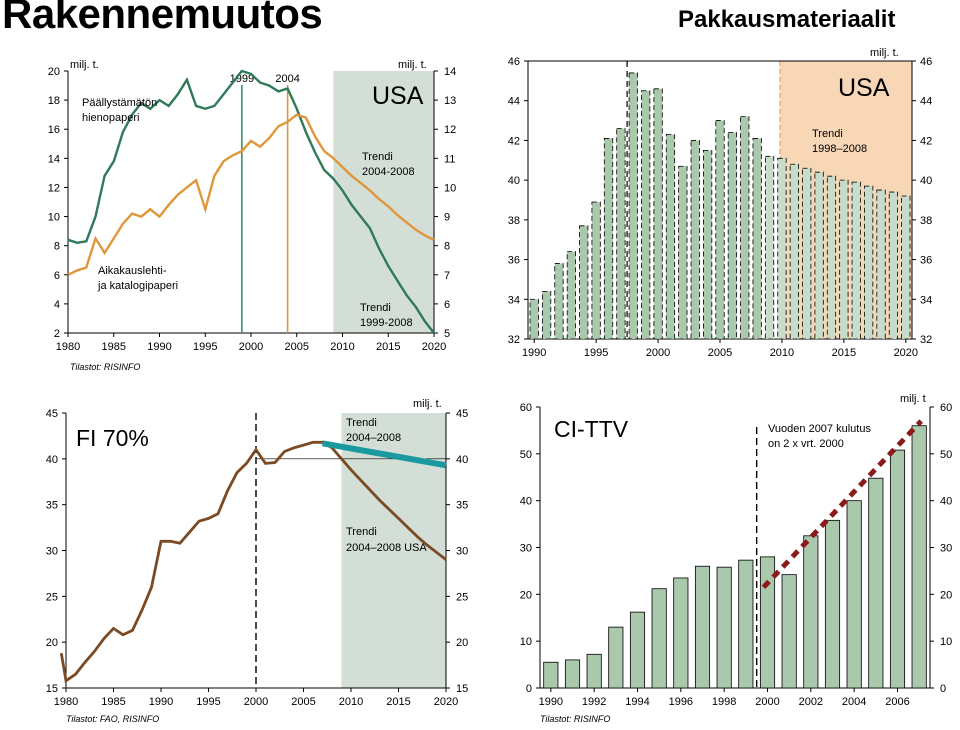 This screenshot has width=960, height=730. Describe the element at coordinates (449, 159) in the screenshot. I see `y-tick-label-right: 11` at that location.